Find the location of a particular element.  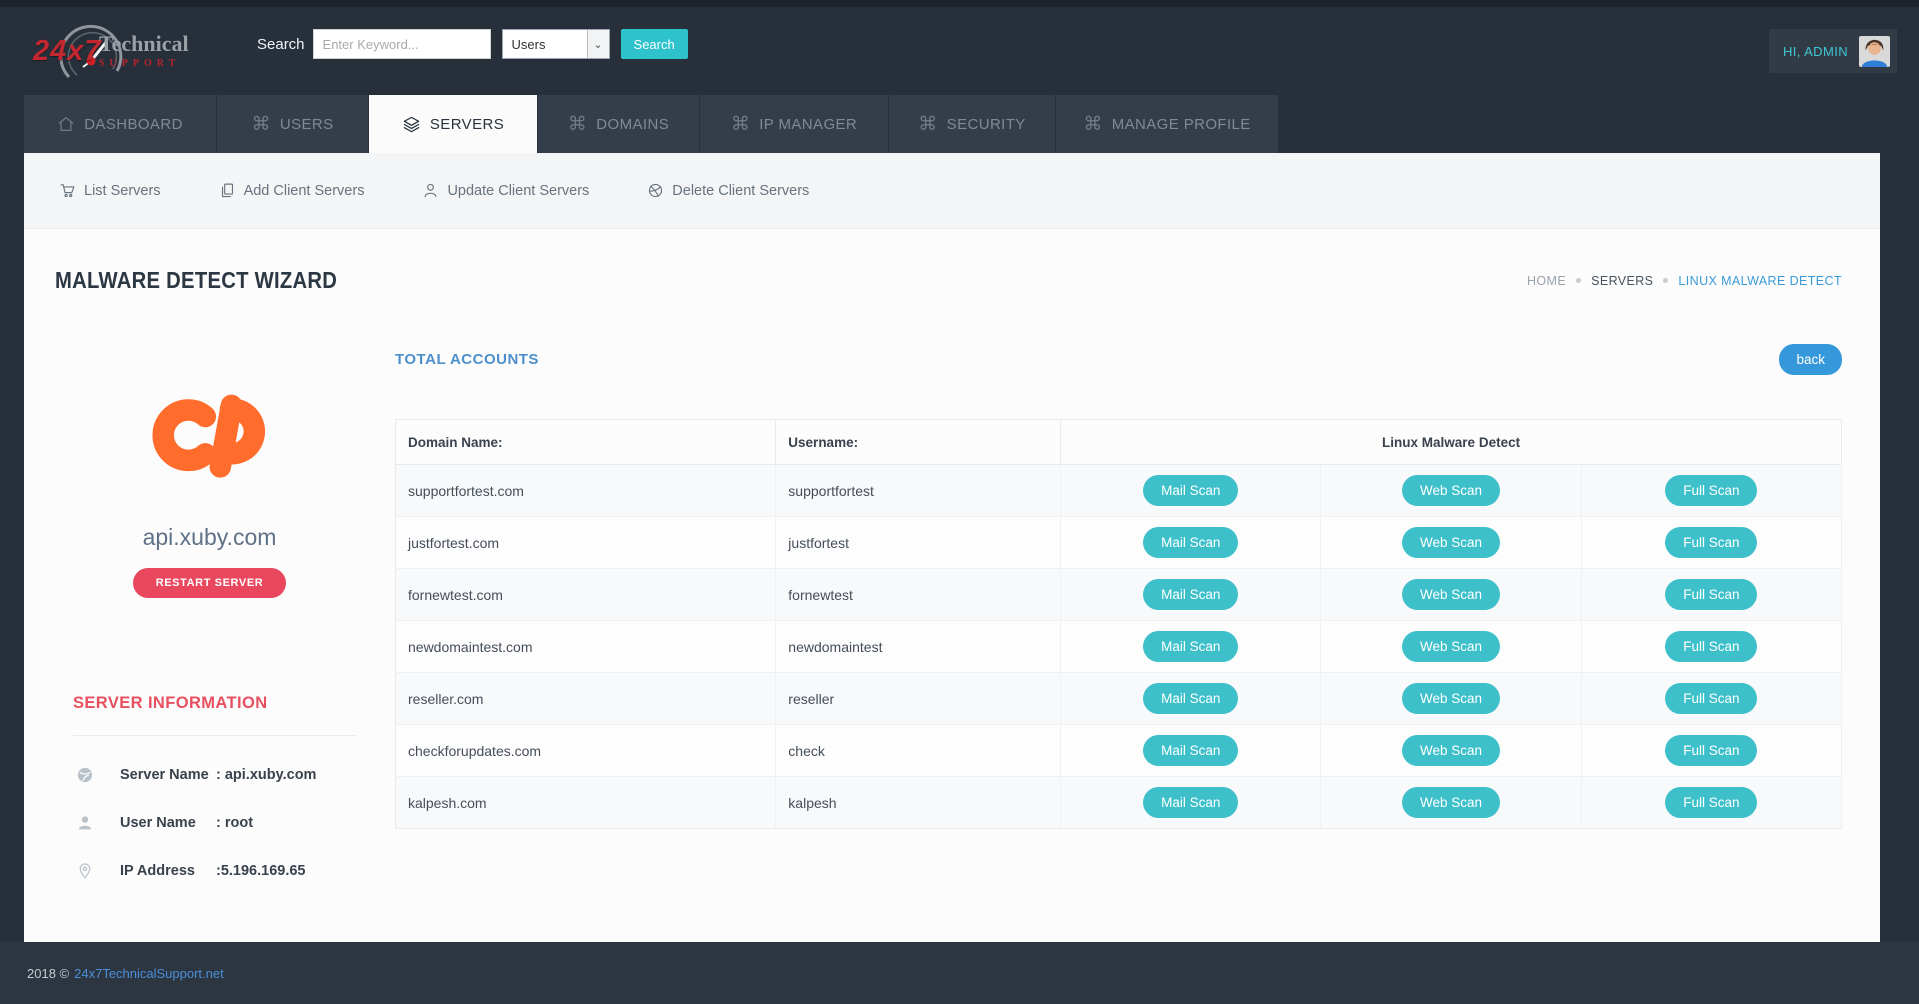

subnav-item-list-servers: List Servers is located at coordinates (110, 190).